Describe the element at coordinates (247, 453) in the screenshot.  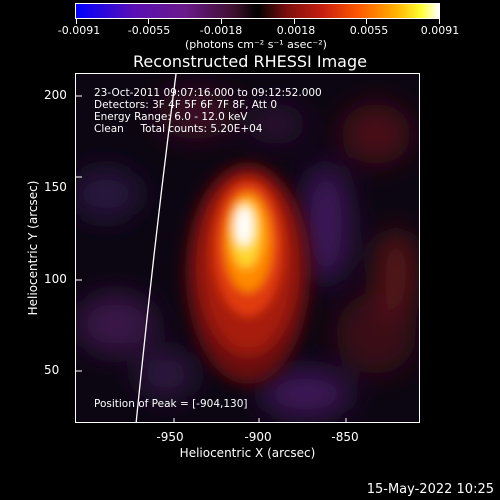
I see `x-axis-label: Heliocentric X (arcsec)` at that location.